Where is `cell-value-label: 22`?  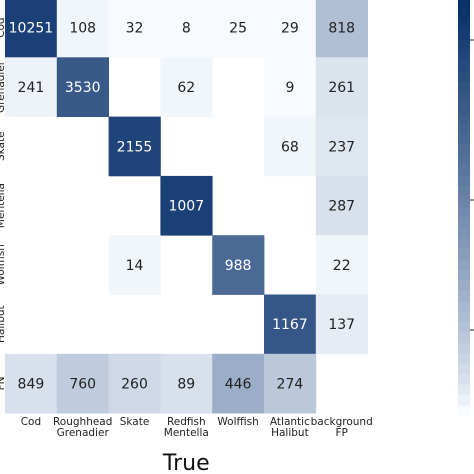 cell-value-label: 22 is located at coordinates (342, 266).